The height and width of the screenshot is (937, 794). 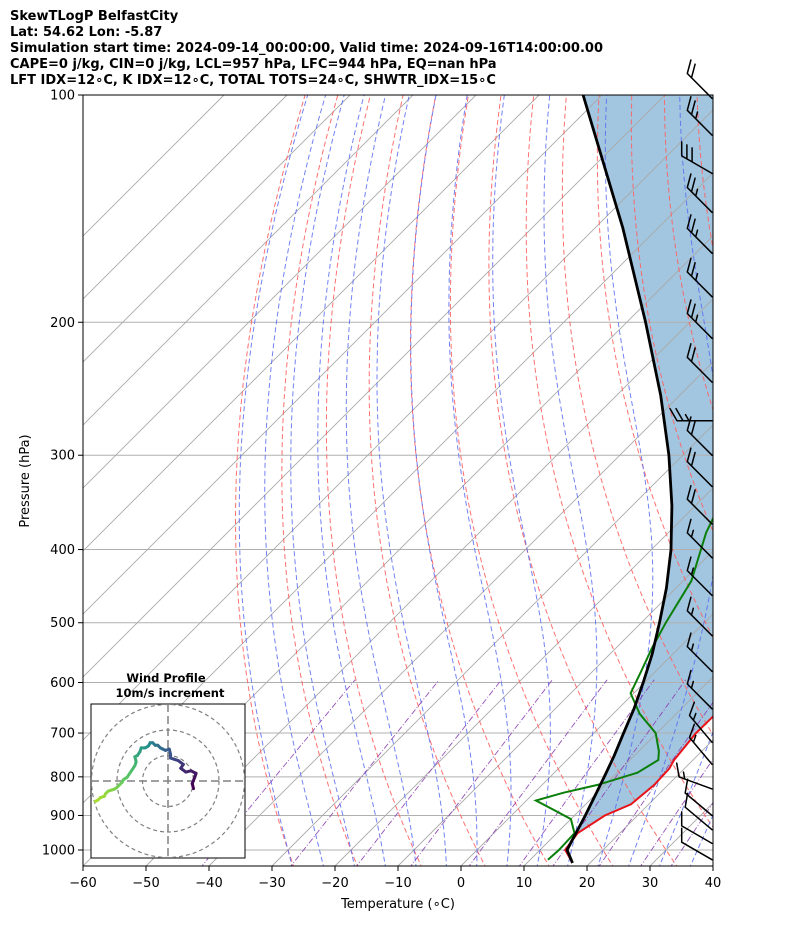 I want to click on x-tick-label: −40, so click(x=208, y=883).